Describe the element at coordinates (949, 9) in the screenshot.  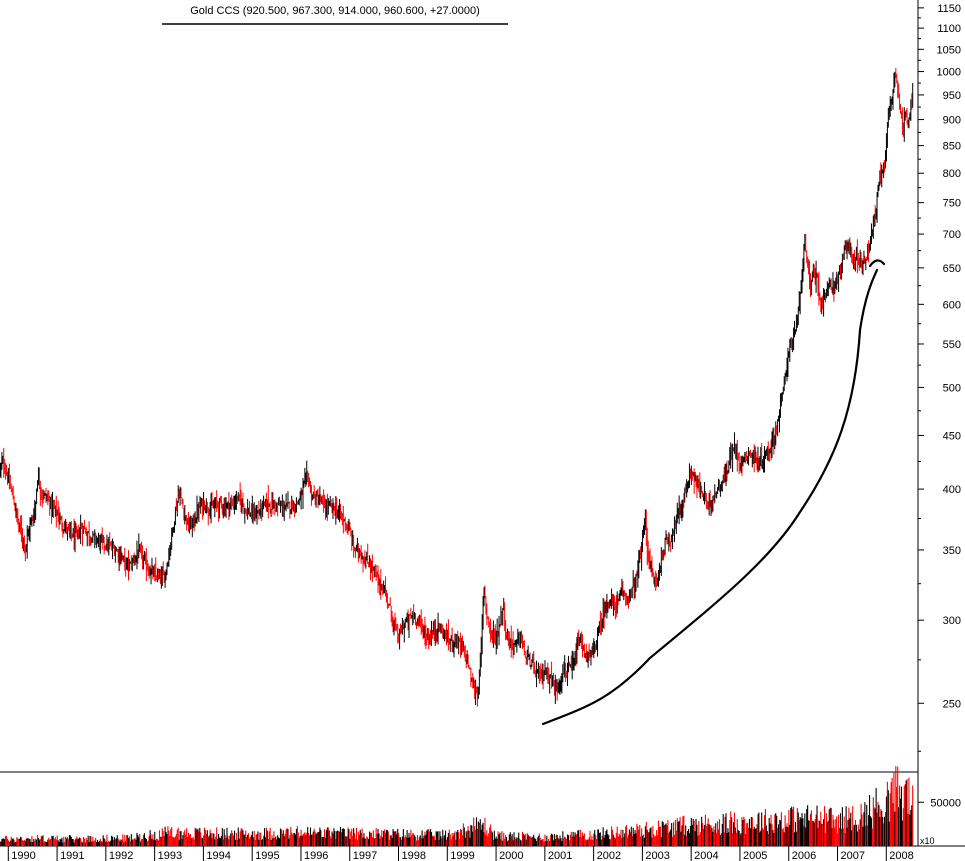
I see `price-tick-label: 1150` at that location.